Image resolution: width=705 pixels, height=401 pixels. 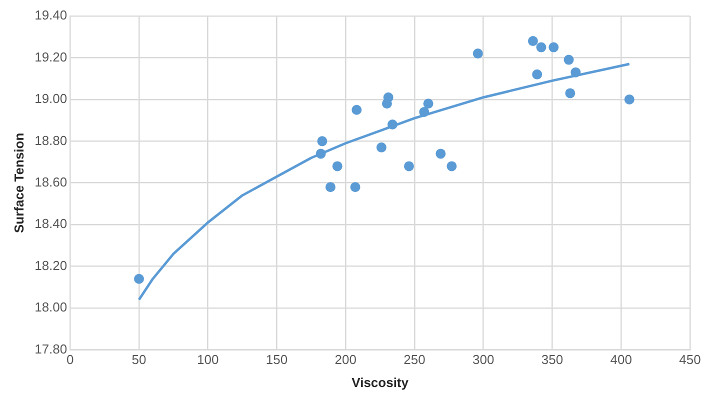 What do you see at coordinates (483, 360) in the screenshot?
I see `x-tick-label: 300` at bounding box center [483, 360].